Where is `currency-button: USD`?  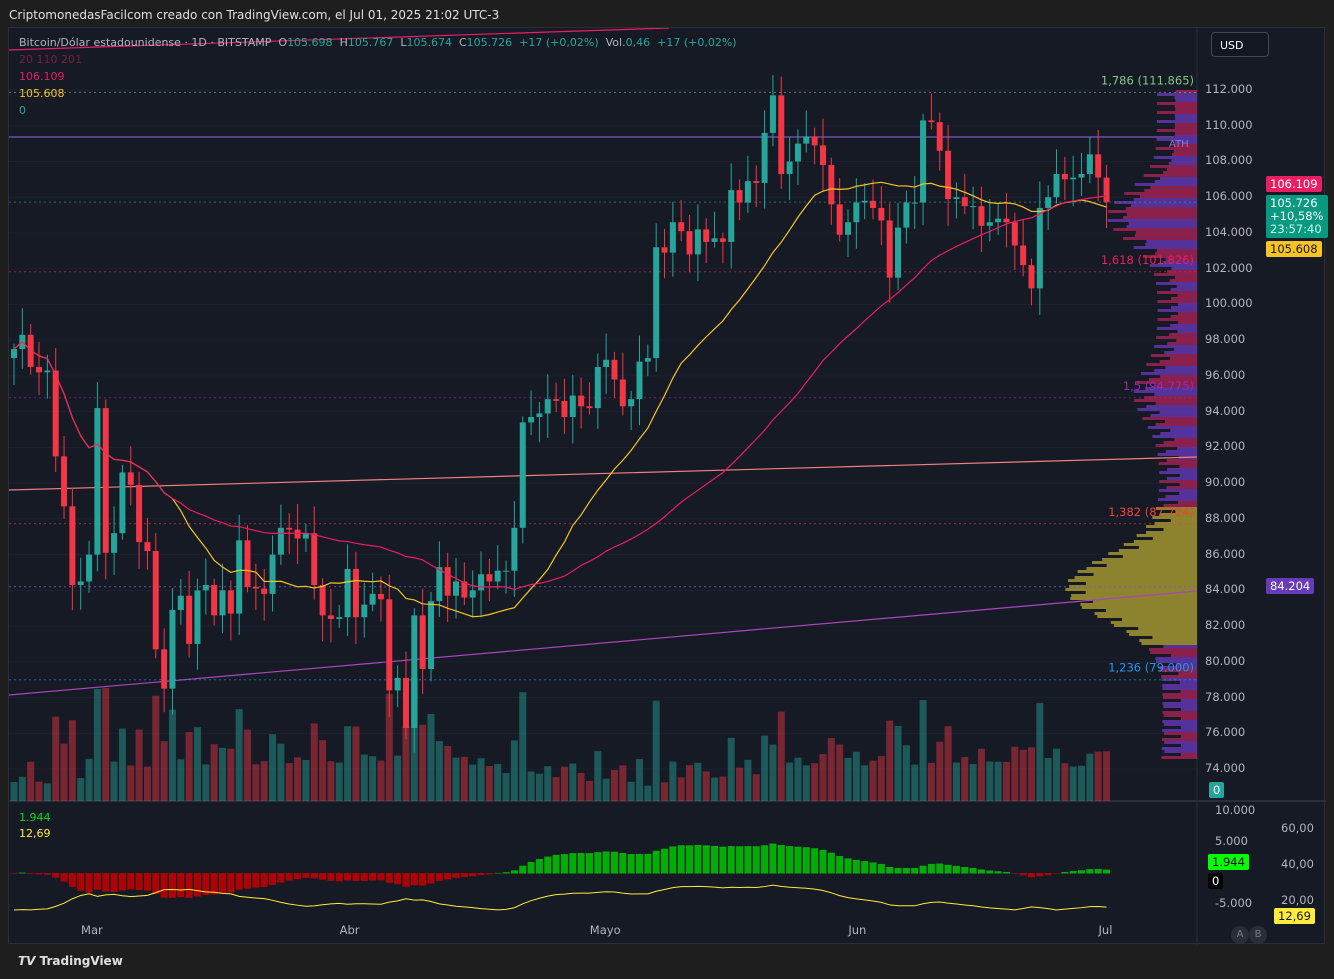
currency-button: USD is located at coordinates (1240, 44).